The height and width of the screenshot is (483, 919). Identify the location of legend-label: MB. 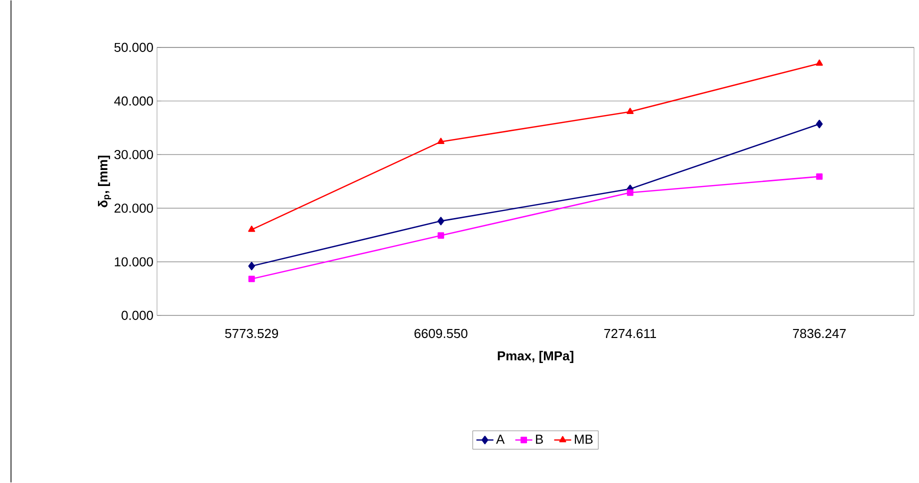
(583, 439).